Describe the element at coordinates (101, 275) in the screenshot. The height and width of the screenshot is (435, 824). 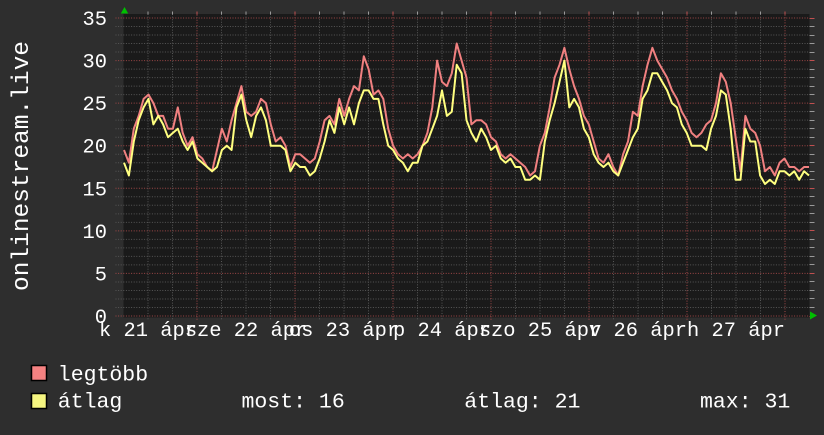
I see `svg-text: 5` at that location.